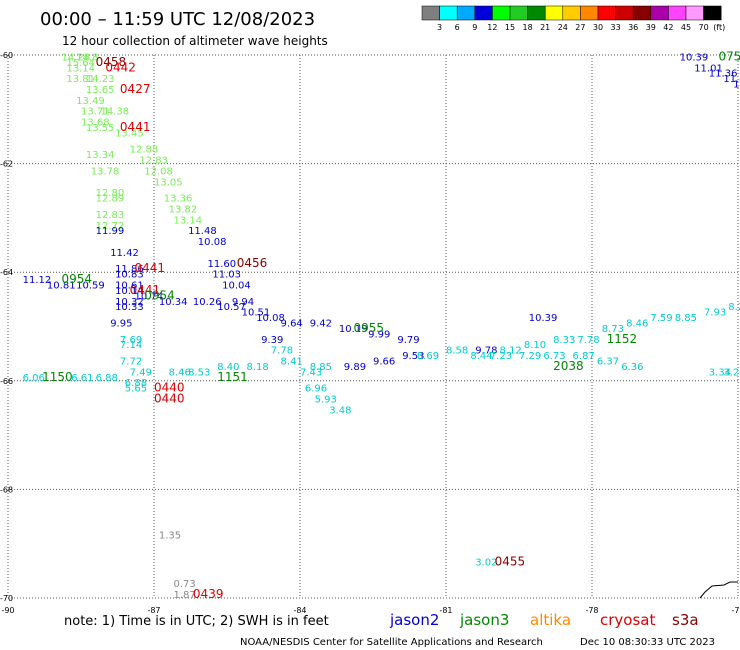 Image resolution: width=740 pixels, height=650 pixels. Describe the element at coordinates (232, 377) in the screenshot. I see `track-time-label: 1151` at that location.